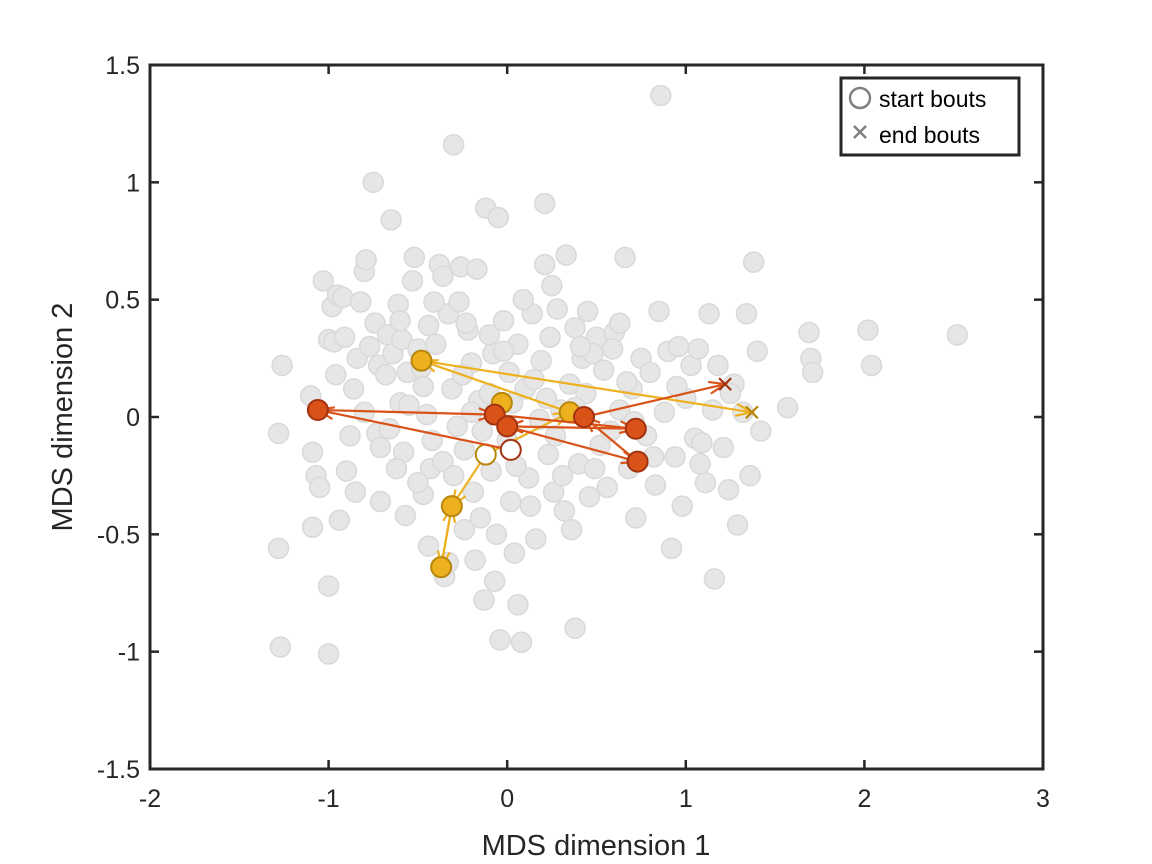  I want to click on y-tick-label: -1, so click(129, 653).